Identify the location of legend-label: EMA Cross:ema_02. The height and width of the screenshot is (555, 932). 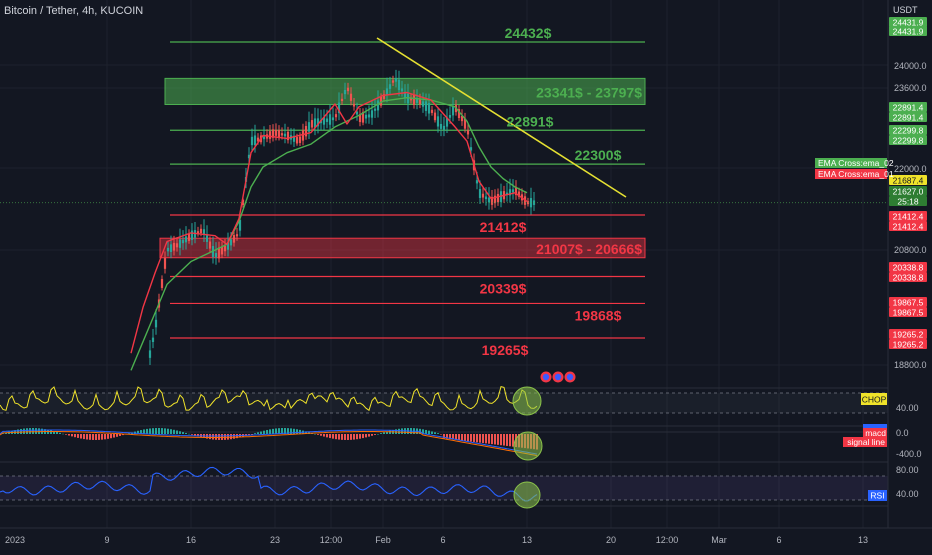
(856, 163).